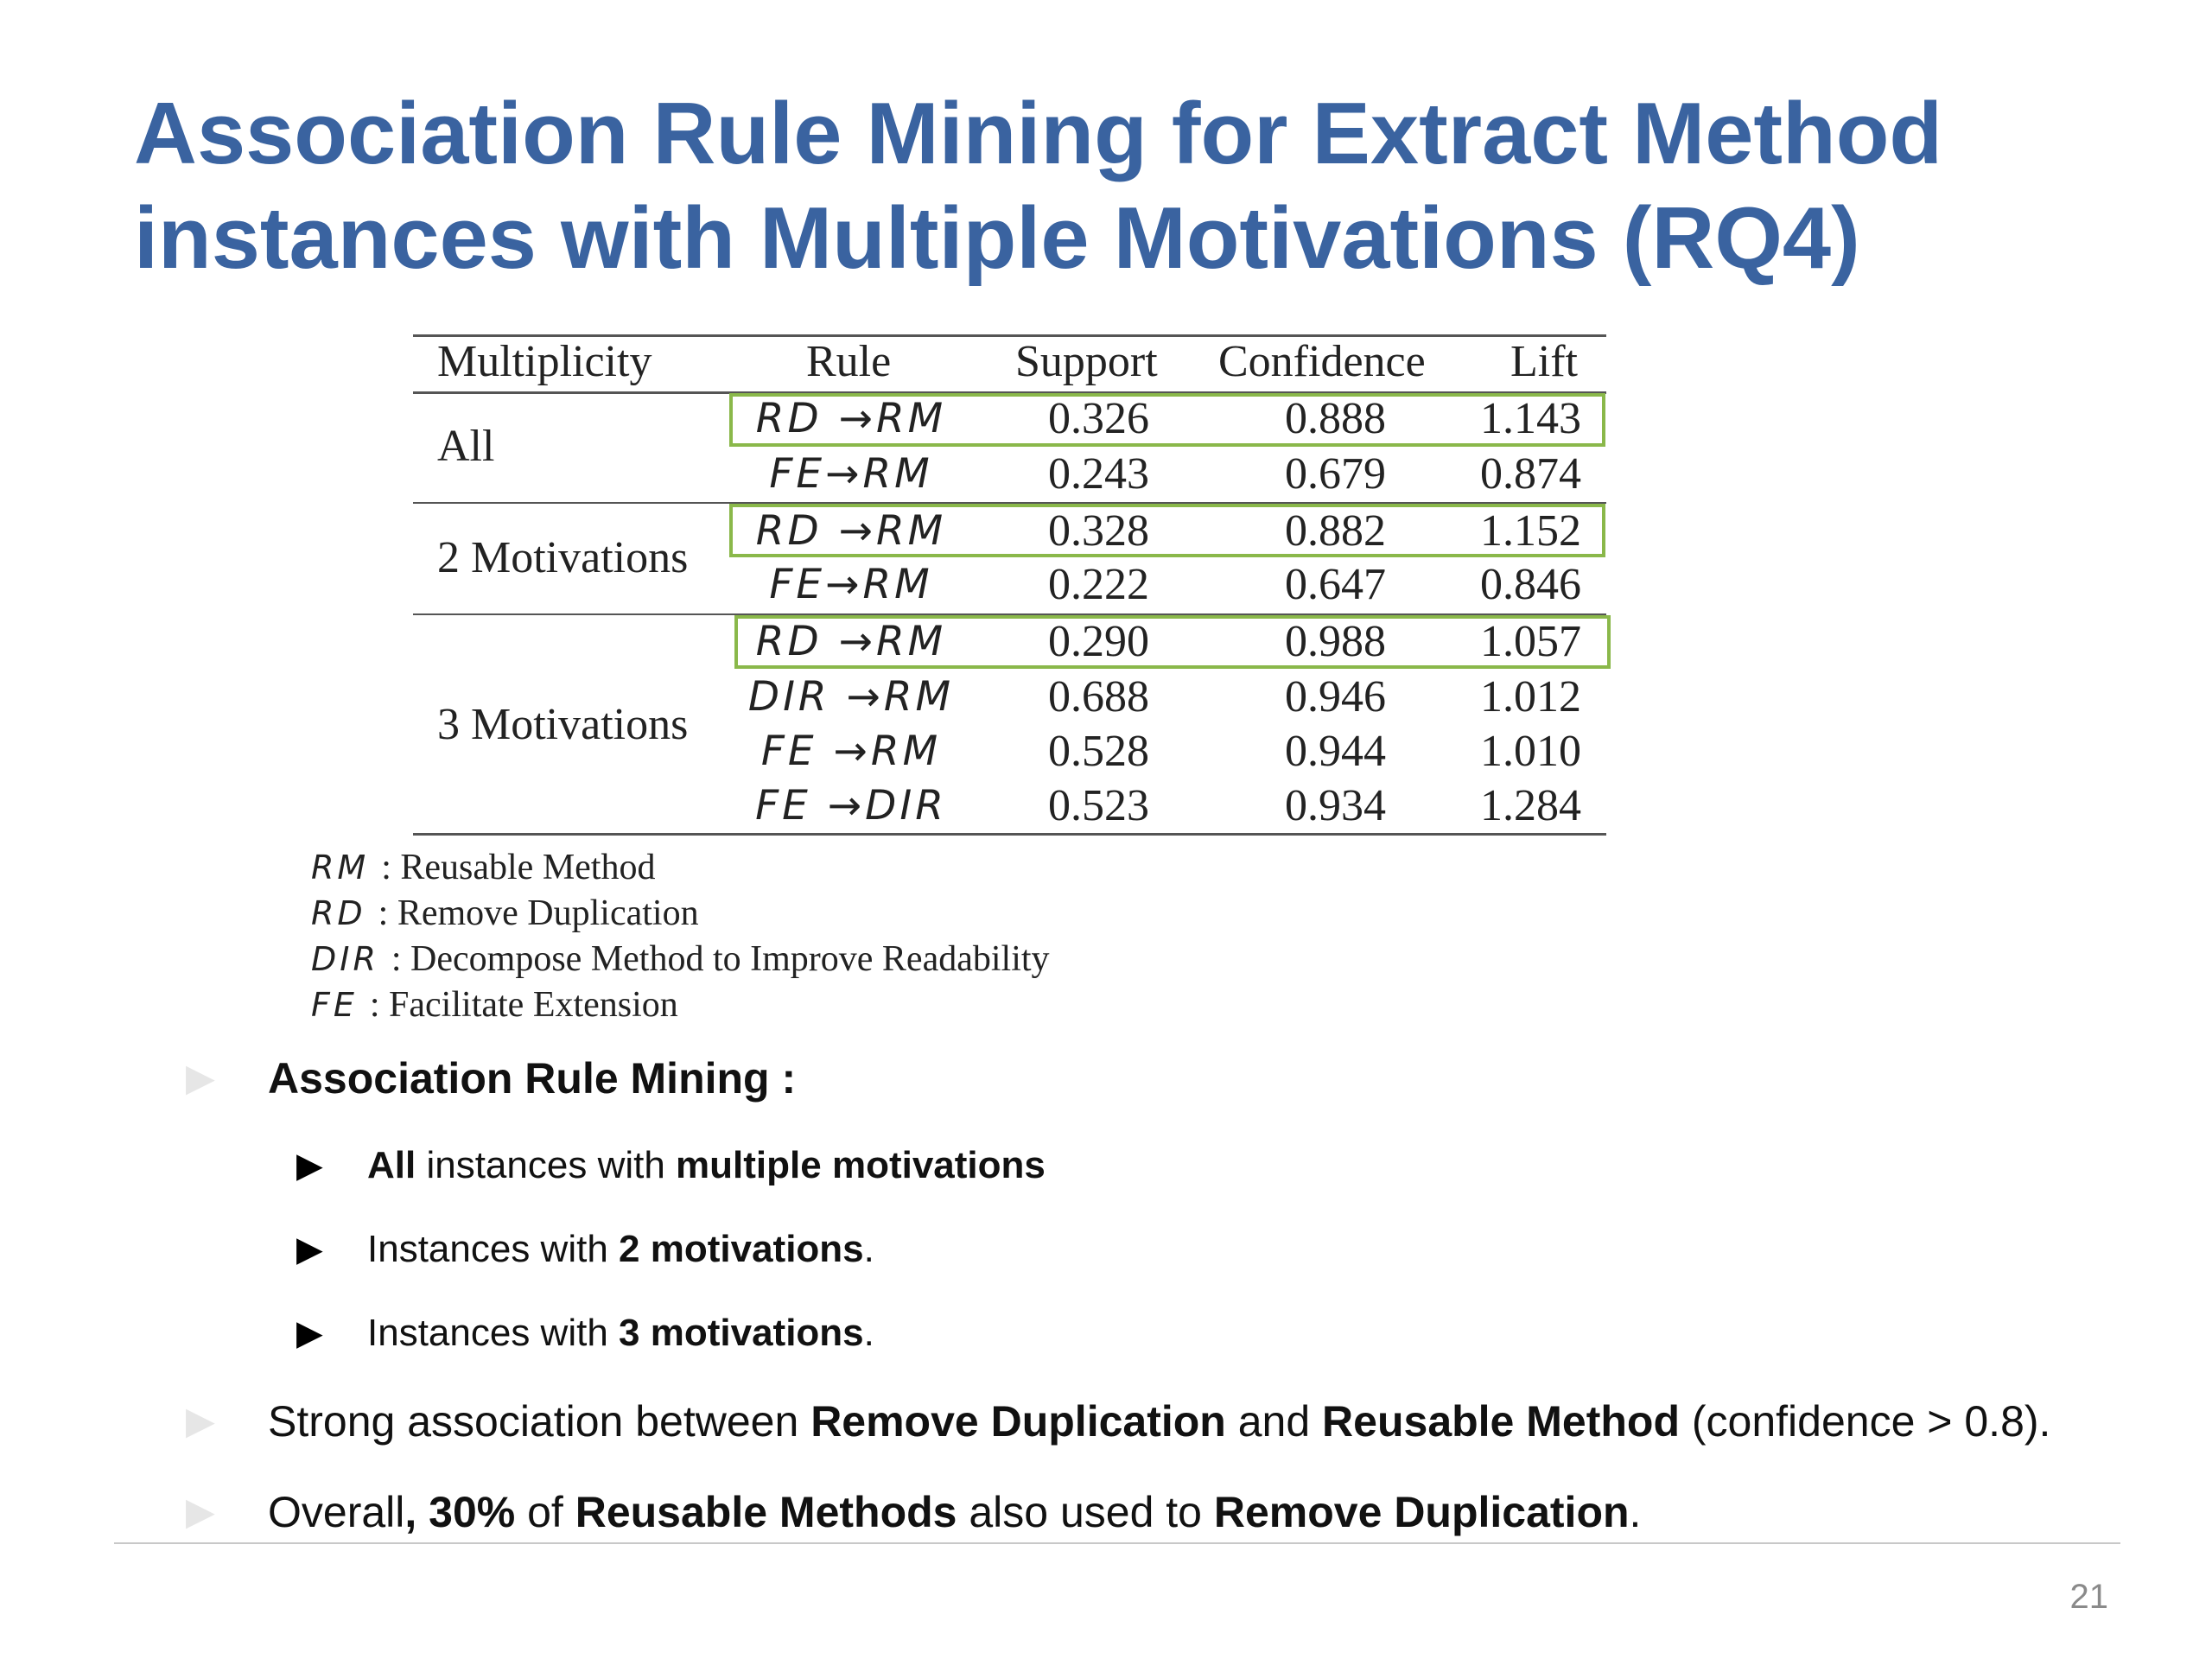 The width and height of the screenshot is (2212, 1659). Describe the element at coordinates (532, 1078) in the screenshot. I see `bullet-heading: Association Rule Mining :` at that location.